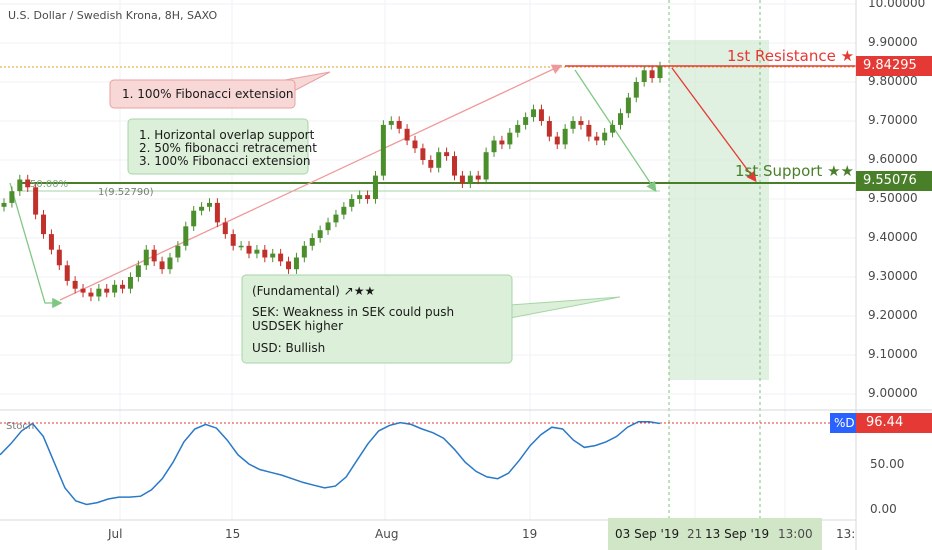 This screenshot has height=550, width=932. I want to click on time-tick-19: 19, so click(530, 534).